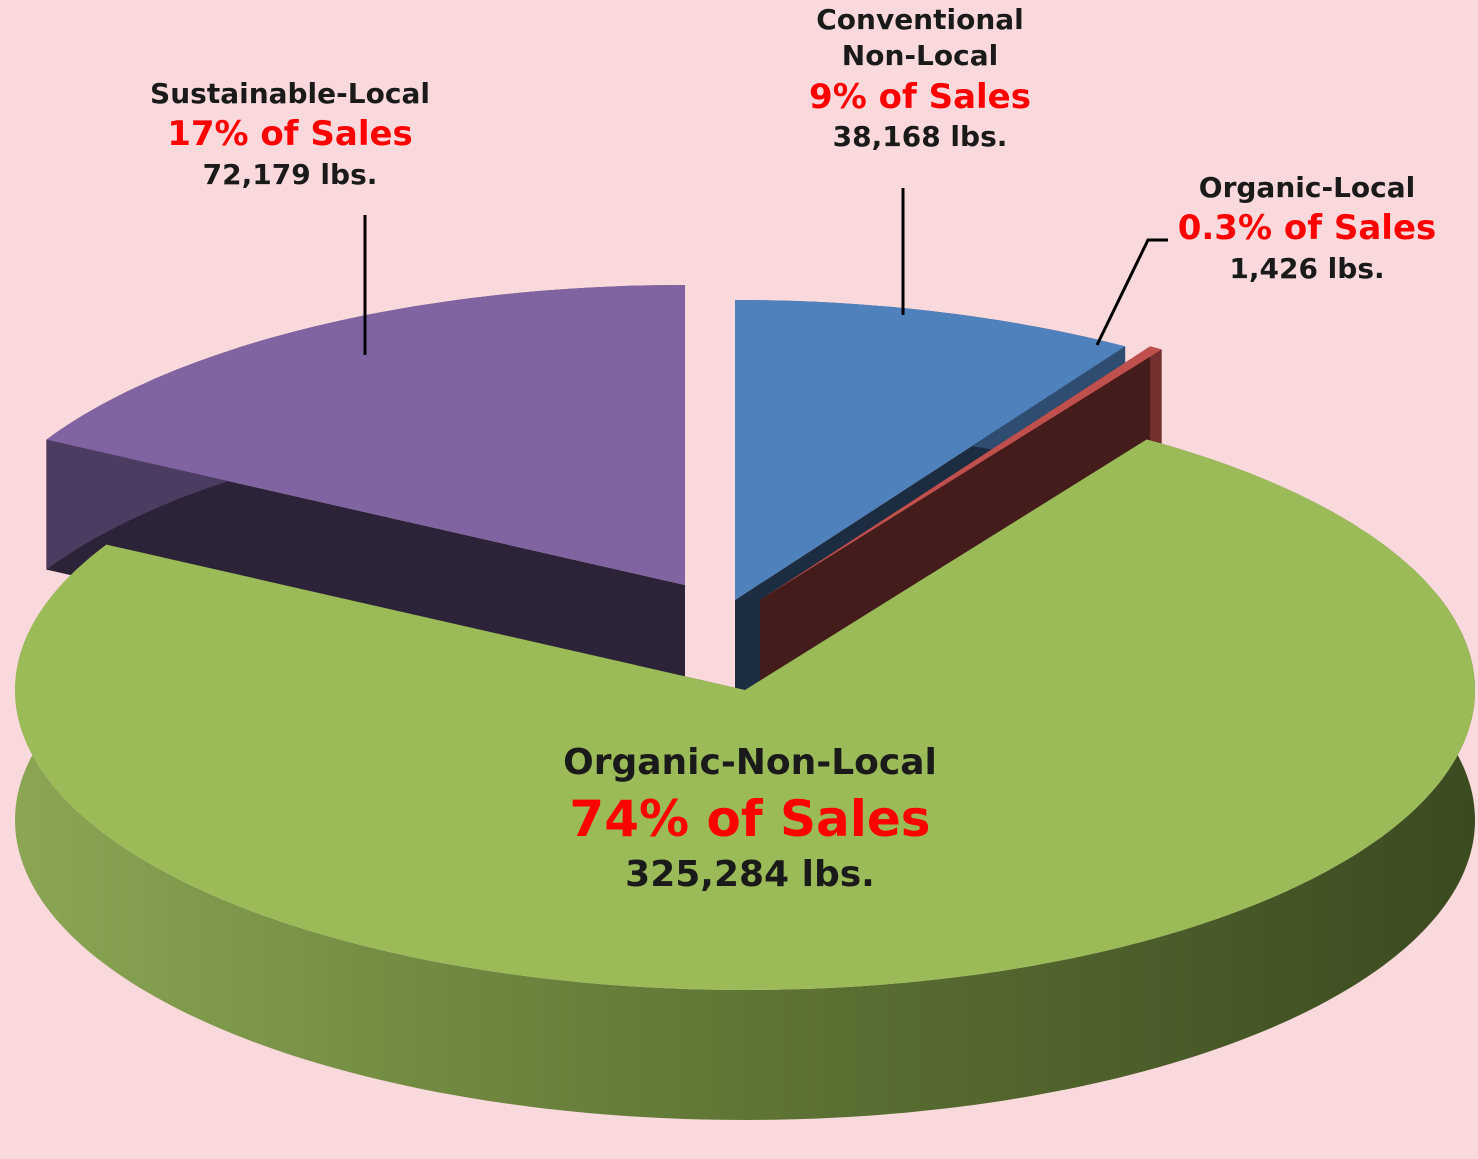  I want to click on category-label: Organic-Local, so click(1307, 187).